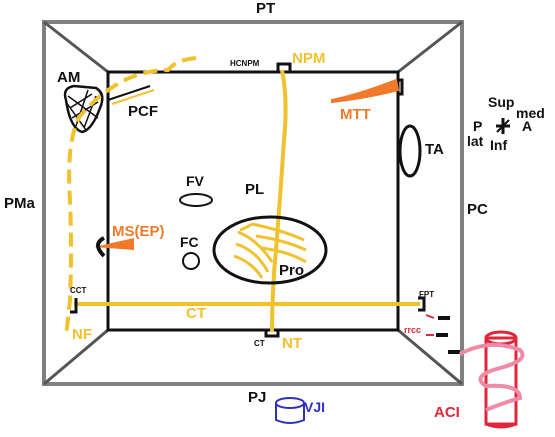  Describe the element at coordinates (492, 379) in the screenshot. I see `aci-artery` at that location.